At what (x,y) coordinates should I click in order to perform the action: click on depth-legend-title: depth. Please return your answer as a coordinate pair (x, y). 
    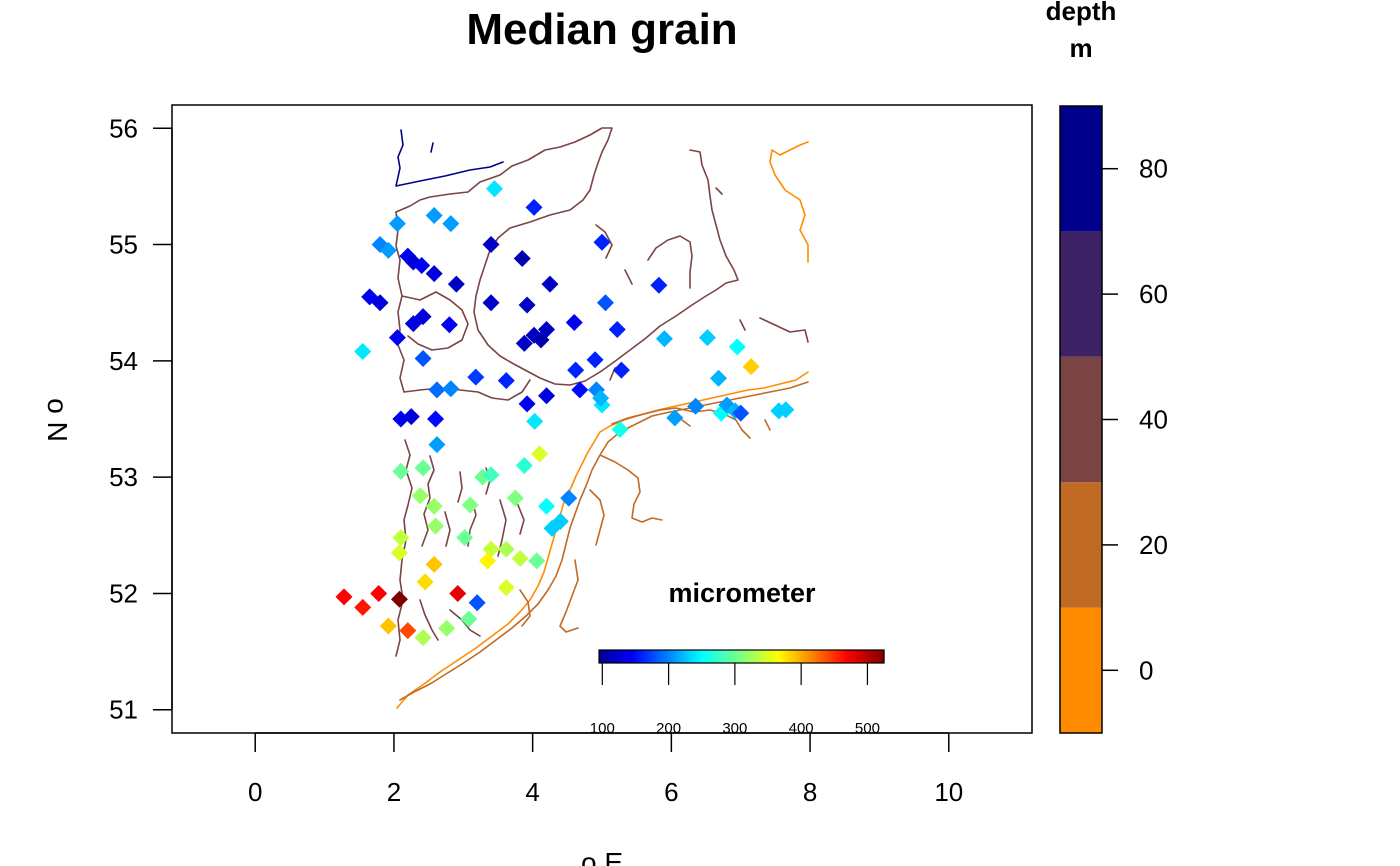
    Looking at the image, I should click on (1081, 13).